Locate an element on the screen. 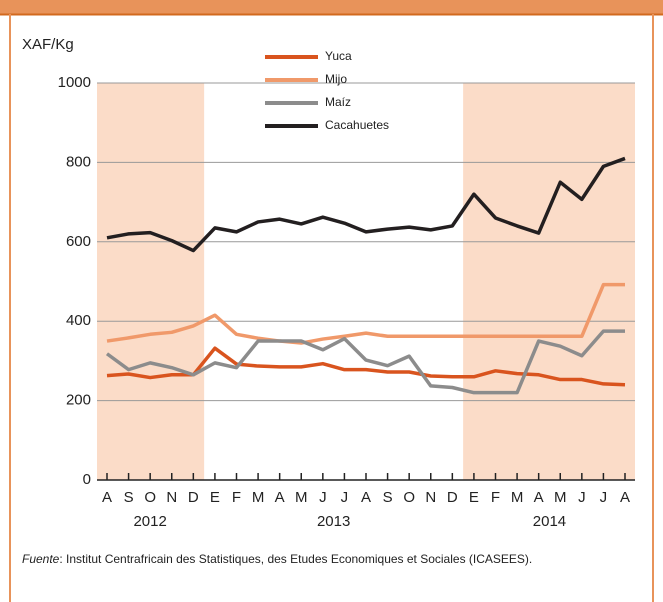 The width and height of the screenshot is (663, 602). legend-label: Cacahuetes is located at coordinates (357, 125).